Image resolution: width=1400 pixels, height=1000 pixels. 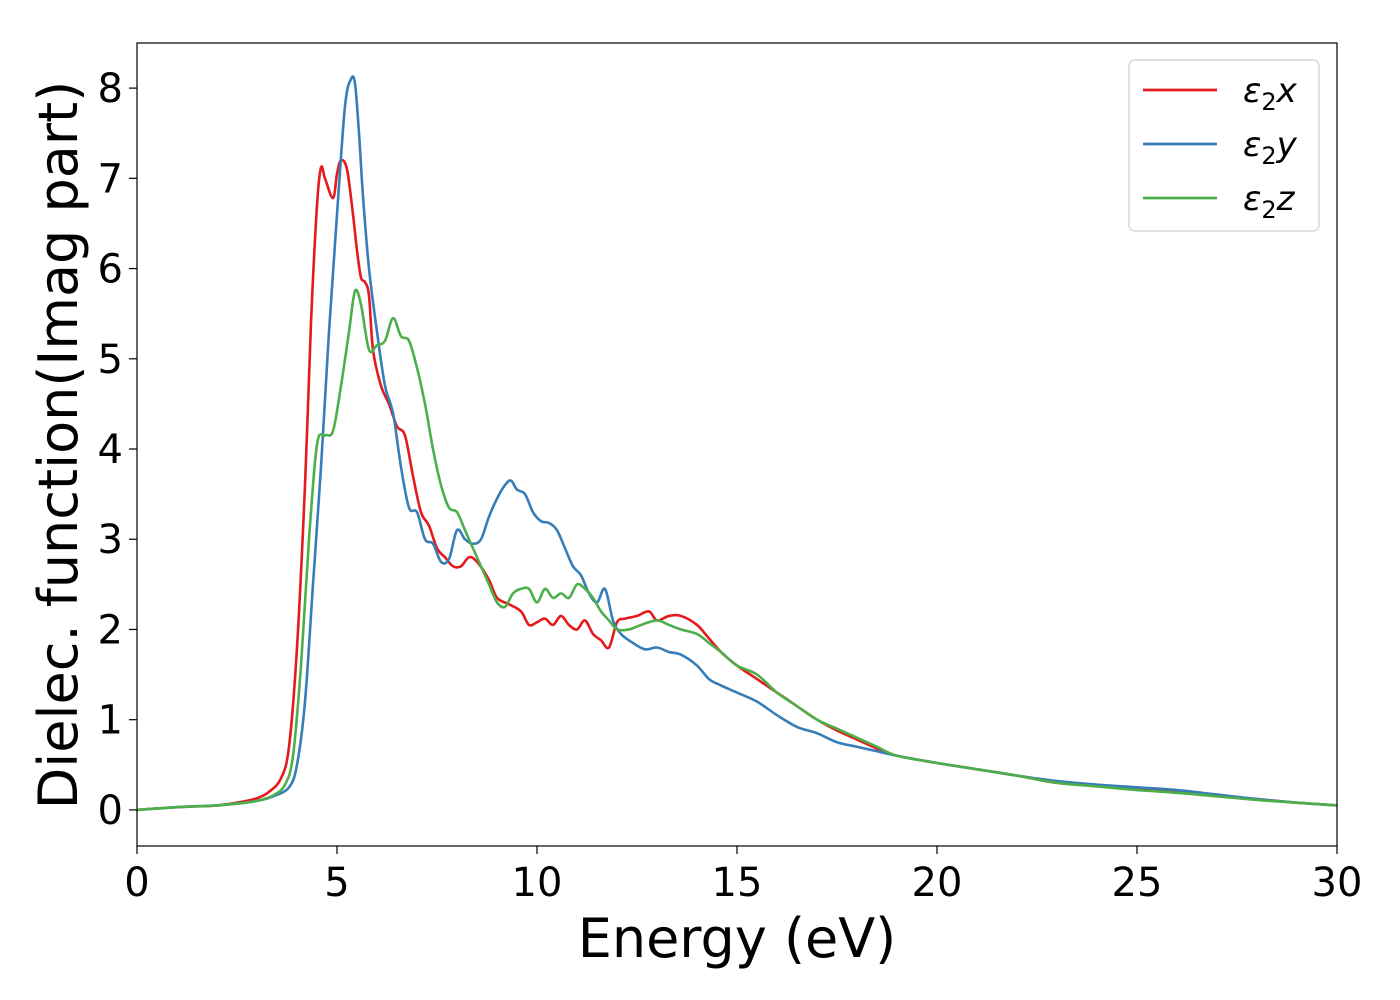 I want to click on y-tick-label: 0, so click(x=110, y=811).